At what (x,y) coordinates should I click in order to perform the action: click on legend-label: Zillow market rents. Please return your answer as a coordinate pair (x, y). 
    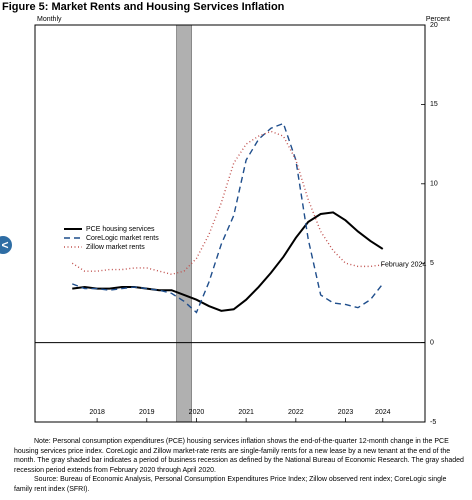
    Looking at the image, I should click on (115, 247).